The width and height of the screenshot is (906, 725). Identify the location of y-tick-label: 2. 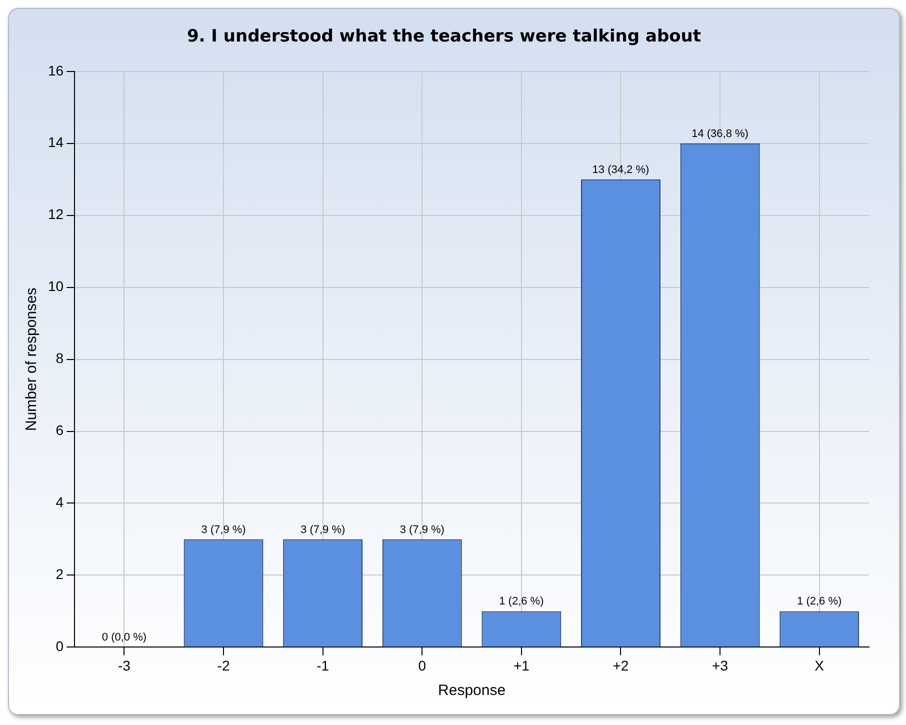
(60, 574).